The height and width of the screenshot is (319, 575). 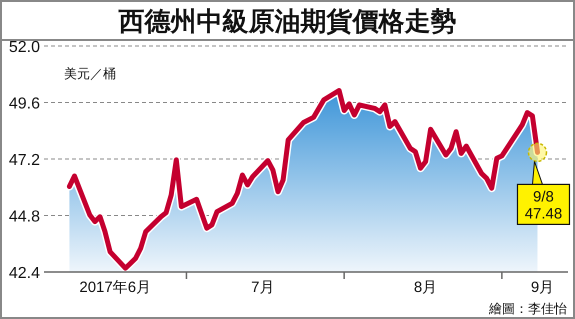 What do you see at coordinates (527, 308) in the screenshot?
I see `text: 繪圖：李佳怡` at bounding box center [527, 308].